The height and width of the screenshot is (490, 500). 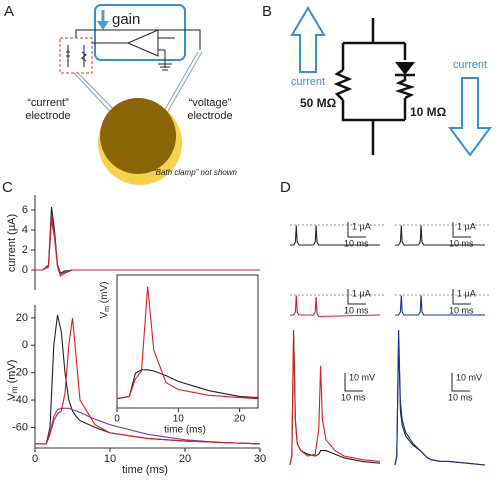 I want to click on gain-text: gain, so click(x=126, y=19).